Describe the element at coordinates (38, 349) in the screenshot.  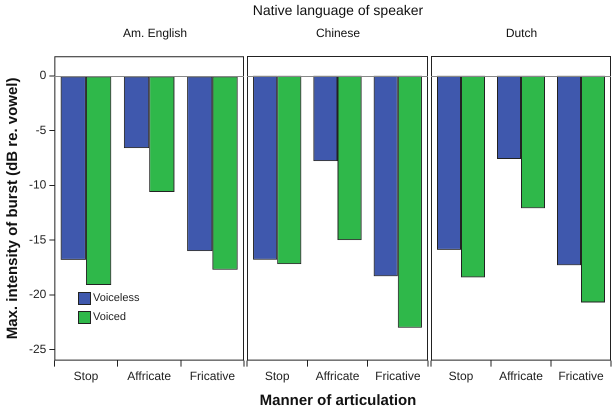
I see `y-tick-label: -25` at that location.